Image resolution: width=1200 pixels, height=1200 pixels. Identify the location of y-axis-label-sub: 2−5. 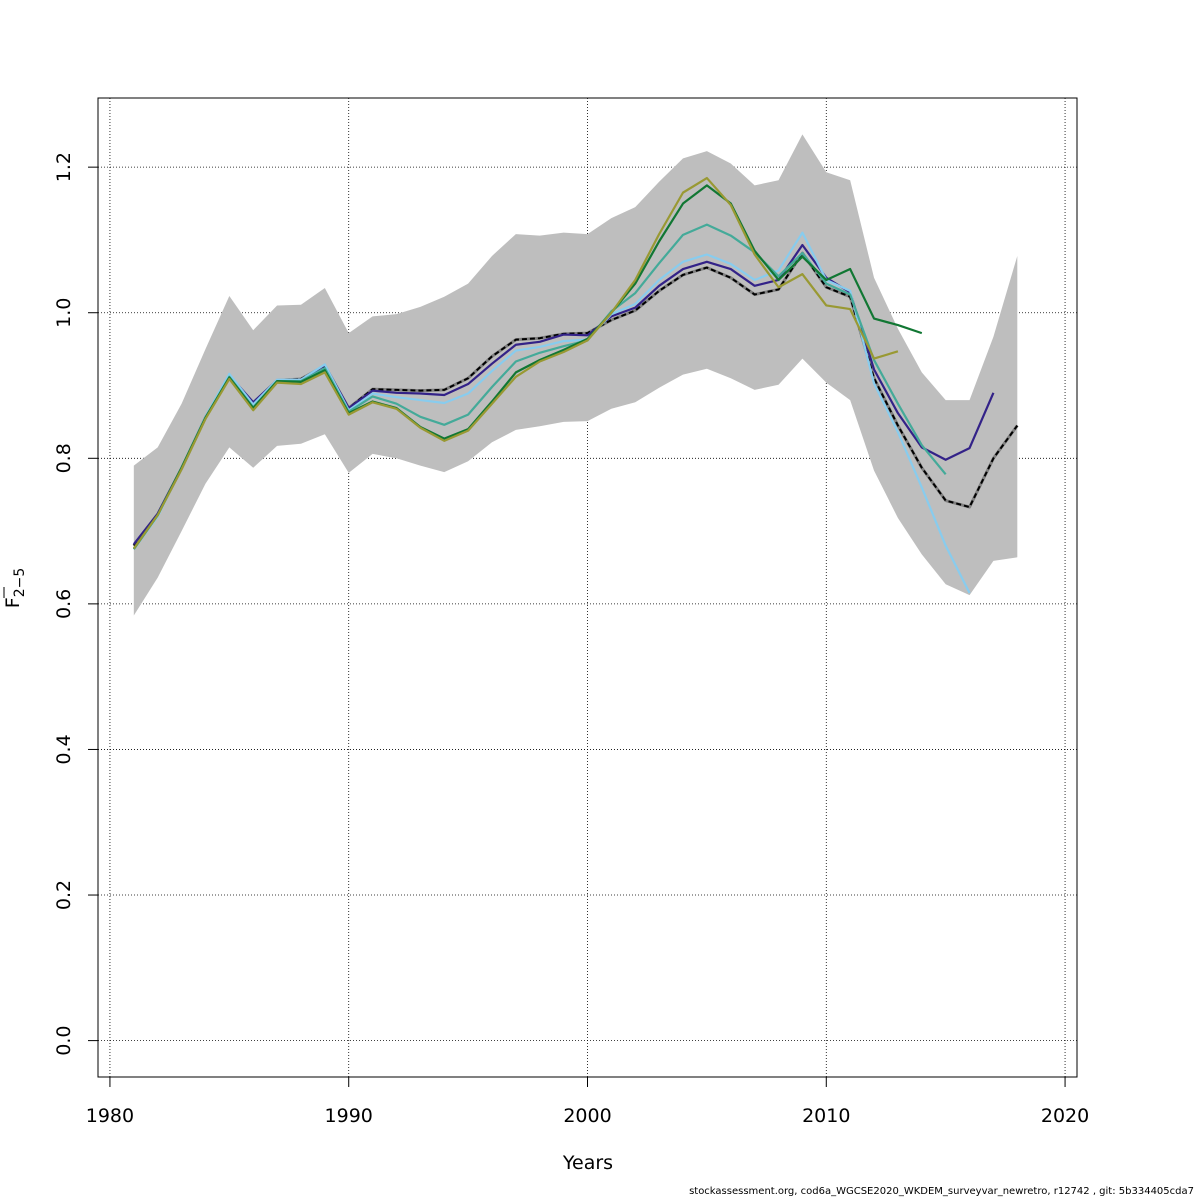
(20, 583).